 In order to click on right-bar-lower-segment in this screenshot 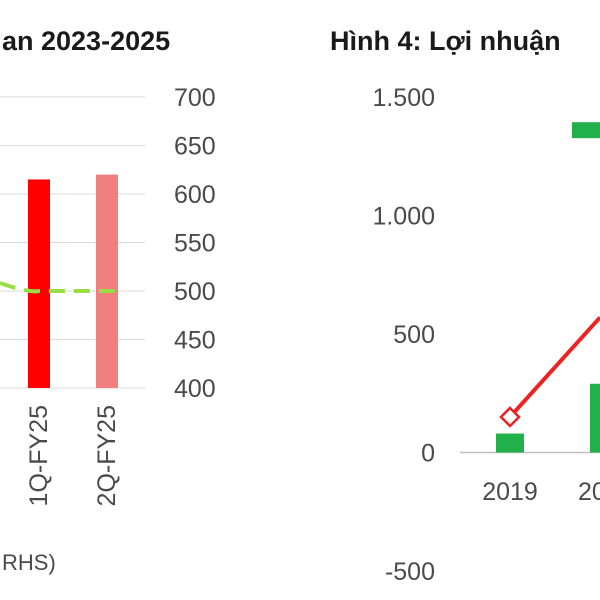, I will do `click(595, 418)`.